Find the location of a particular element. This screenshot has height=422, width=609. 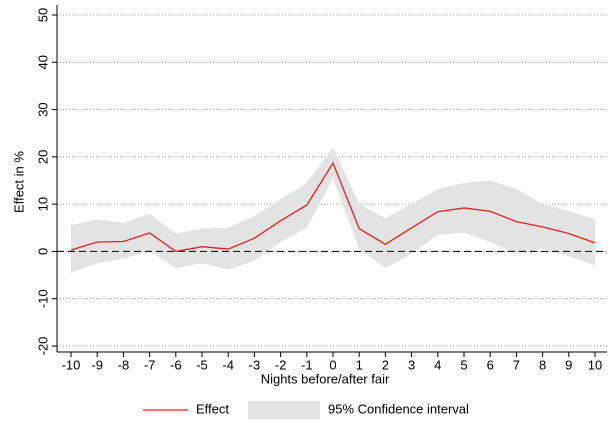

x-tick-label: 3 is located at coordinates (411, 364).